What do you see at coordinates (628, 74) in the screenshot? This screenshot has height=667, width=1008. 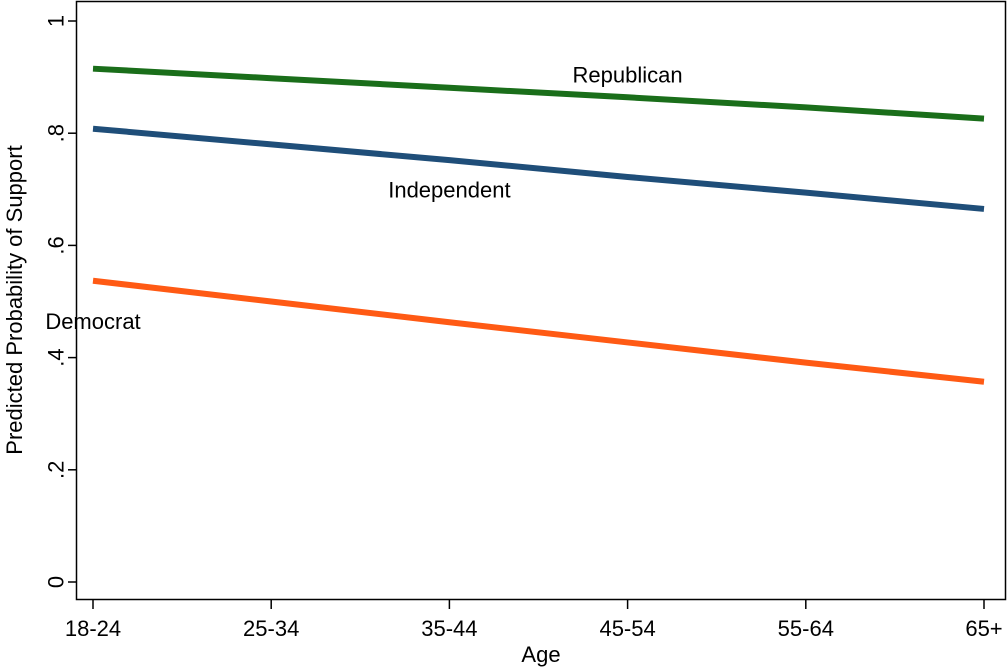 I see `series-label-republican: Republican` at bounding box center [628, 74].